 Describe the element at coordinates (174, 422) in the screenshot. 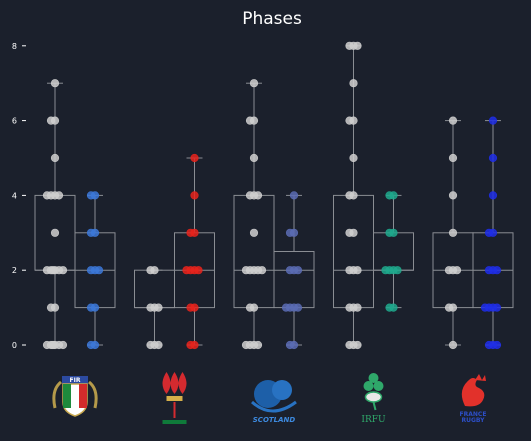

I see `wales-base-band` at that location.